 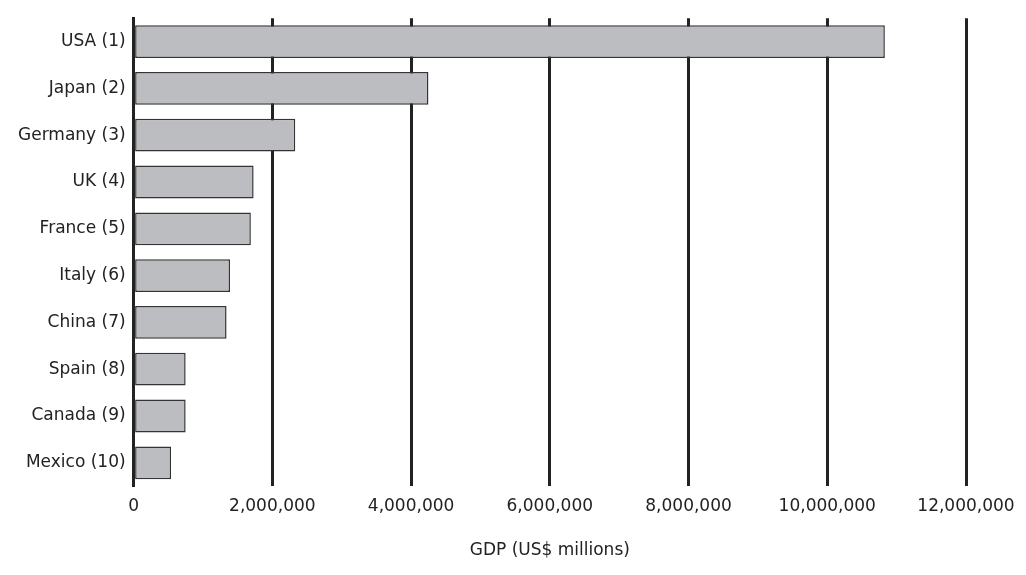 I want to click on x-axis-title: GDP (US$ millions), so click(x=549, y=549).